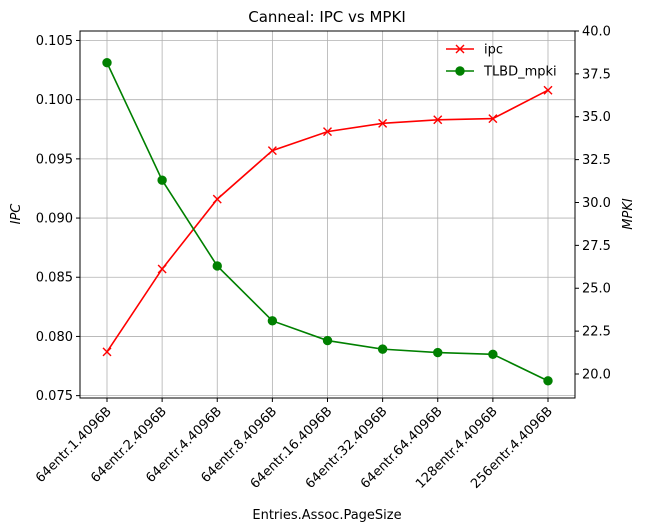  I want to click on x-axis-label: Entries.Assoc.PageSize, so click(326, 515).